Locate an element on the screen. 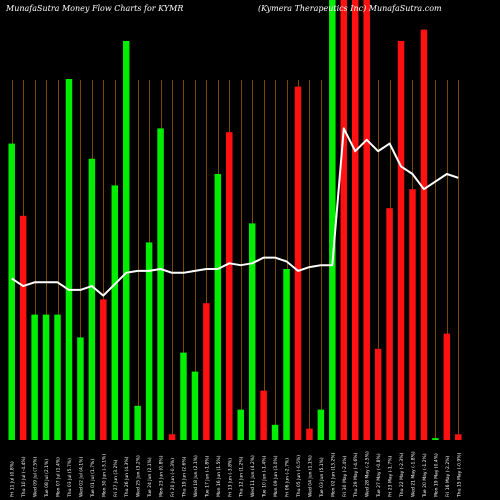 Image resolution: width=500 pixels, height=500 pixels. x-tick-label: Thu 12 Jun (1.2%) is located at coordinates (242, 477).